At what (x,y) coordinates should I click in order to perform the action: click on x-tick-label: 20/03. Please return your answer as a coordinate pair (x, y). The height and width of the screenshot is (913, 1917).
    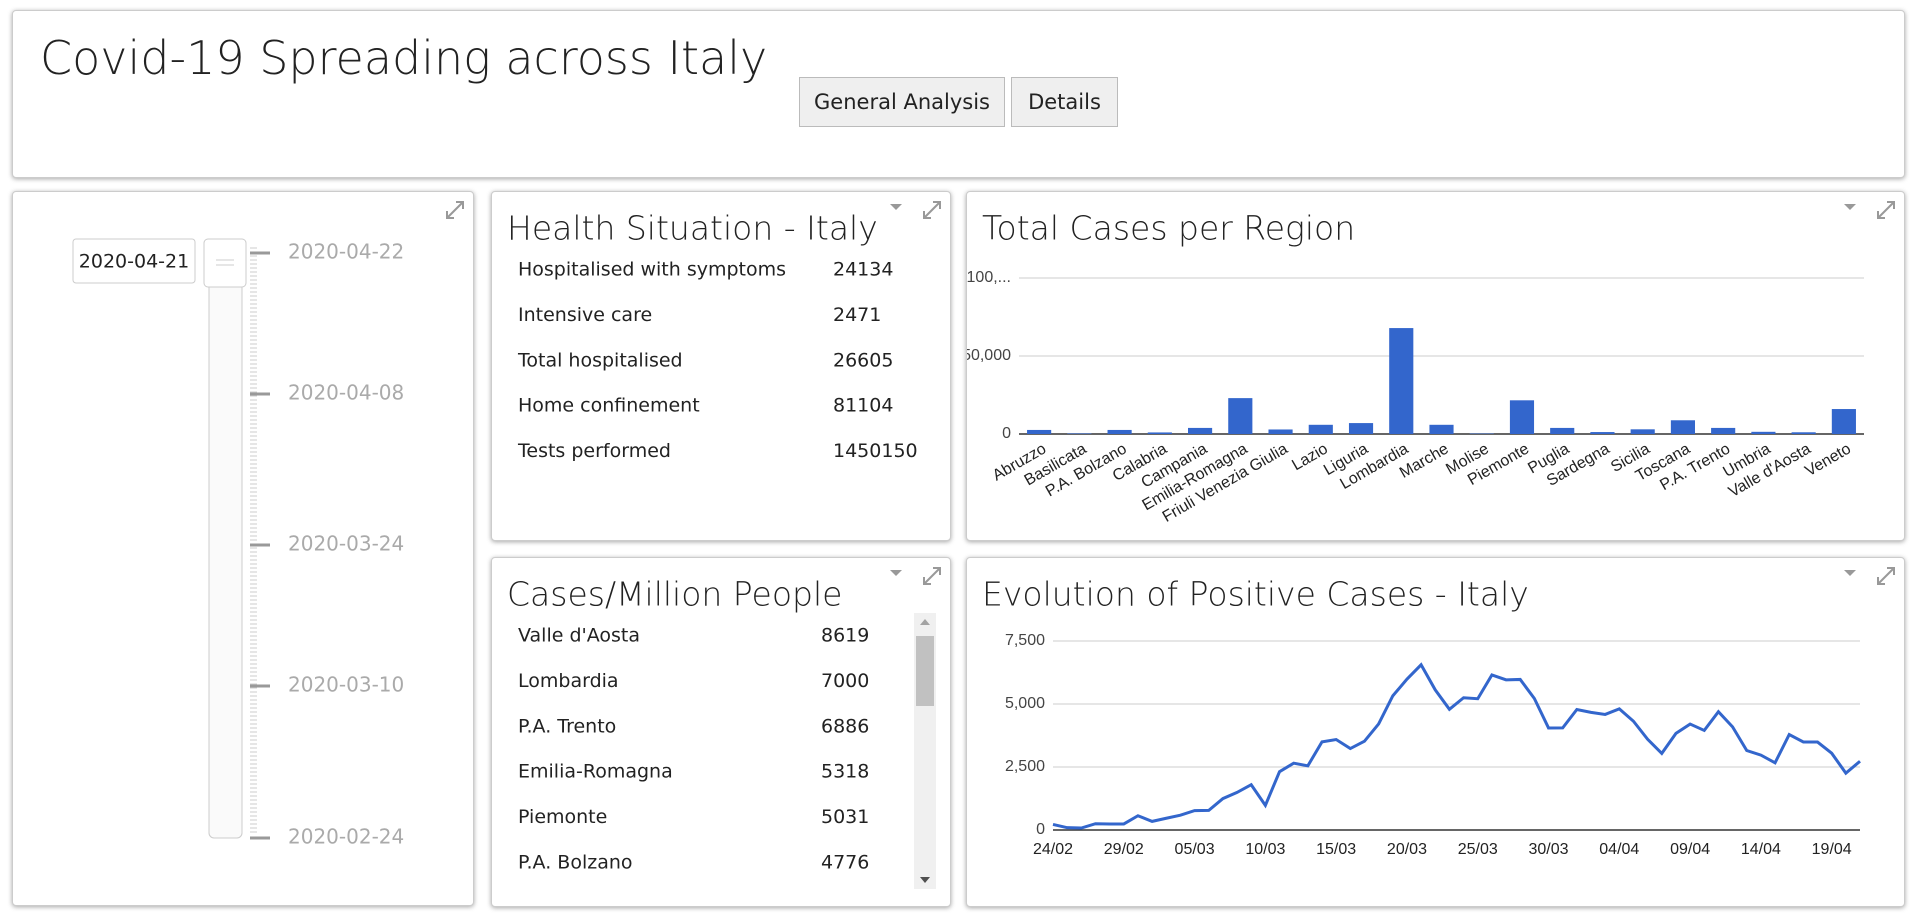
    Looking at the image, I should click on (1407, 849).